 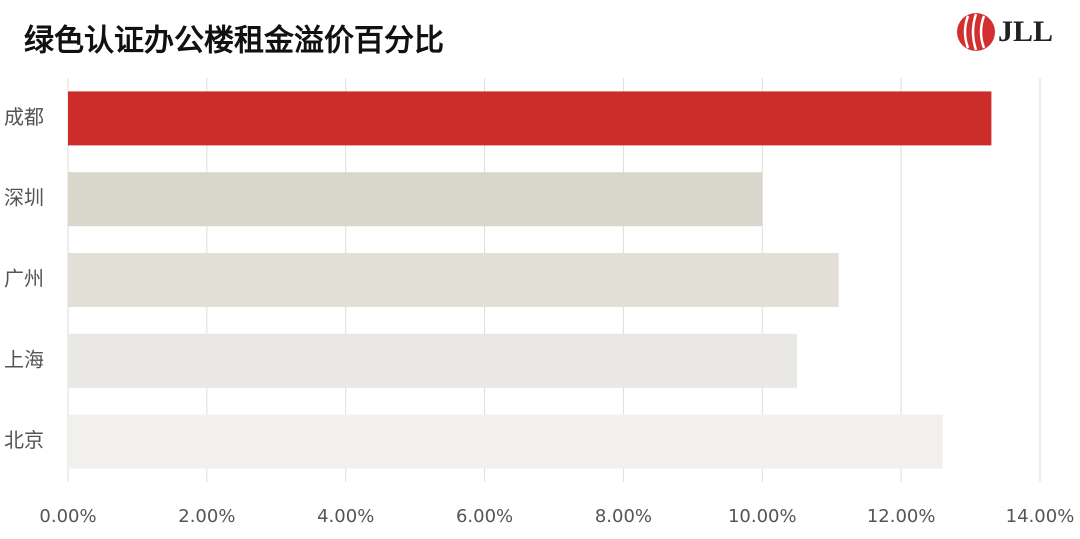 I want to click on x-tick-label: 6.00%, so click(x=484, y=516).